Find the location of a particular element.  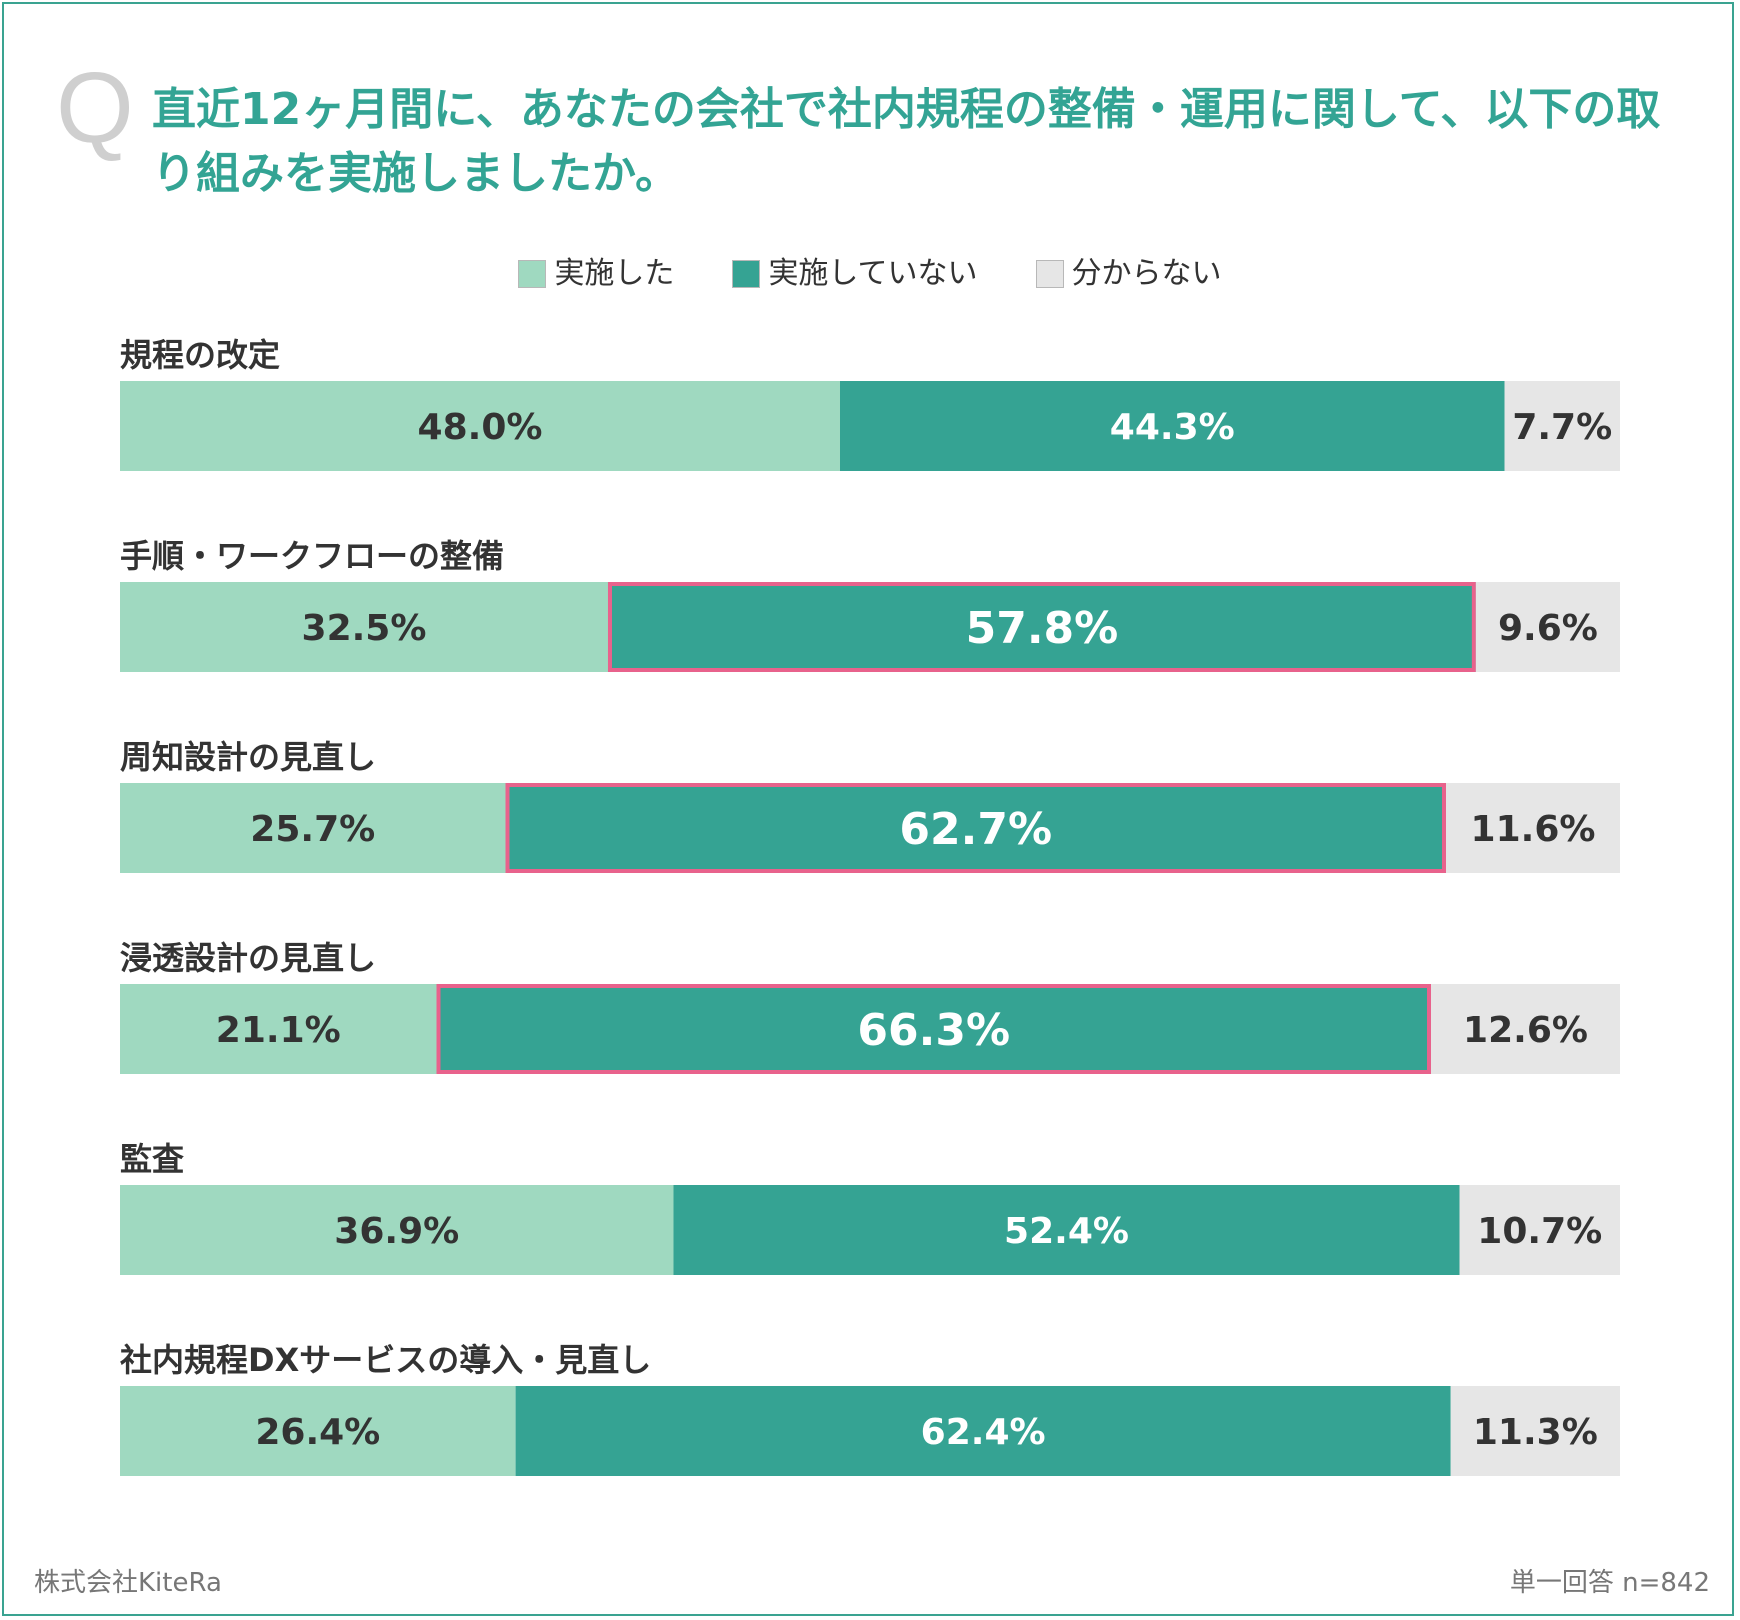

data-label-implemented: 48.0% is located at coordinates (480, 427).